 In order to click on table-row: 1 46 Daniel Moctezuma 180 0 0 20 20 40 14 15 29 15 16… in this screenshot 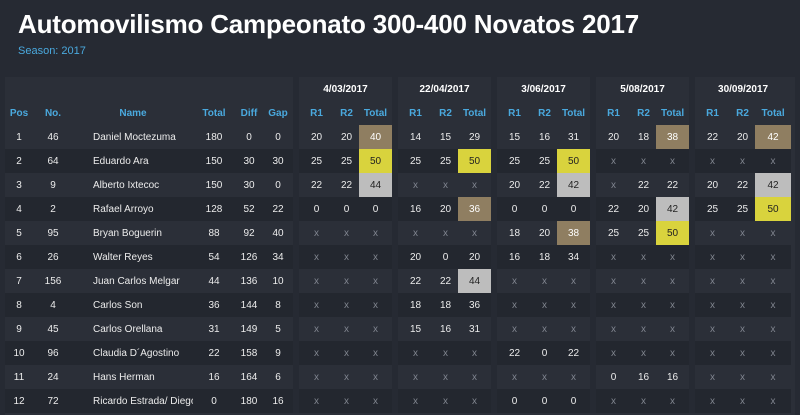, I will do `click(398, 137)`.